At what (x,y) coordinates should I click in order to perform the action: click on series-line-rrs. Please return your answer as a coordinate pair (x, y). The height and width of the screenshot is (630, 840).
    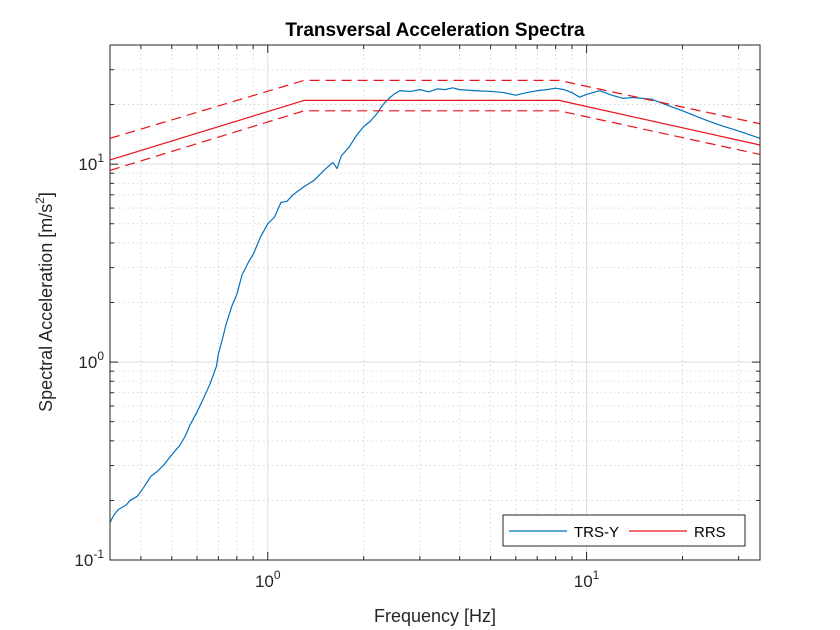
    Looking at the image, I should click on (435, 130).